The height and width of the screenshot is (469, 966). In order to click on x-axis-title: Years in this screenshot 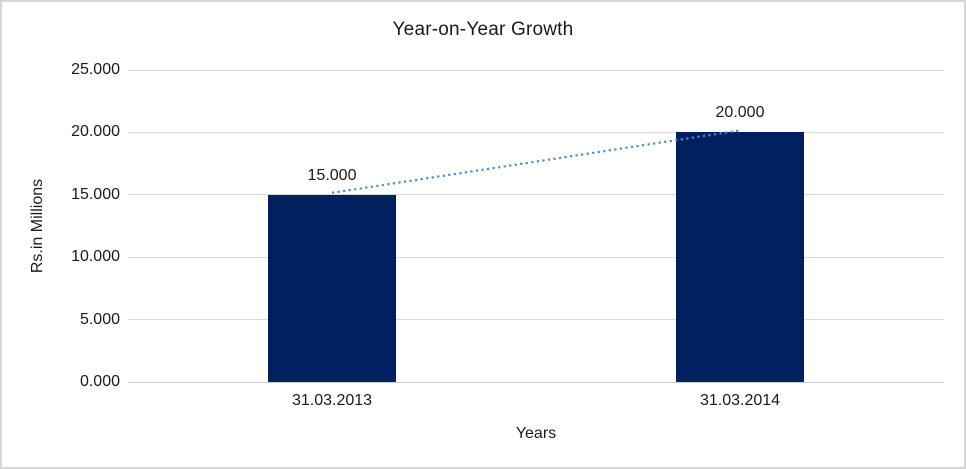, I will do `click(536, 433)`.